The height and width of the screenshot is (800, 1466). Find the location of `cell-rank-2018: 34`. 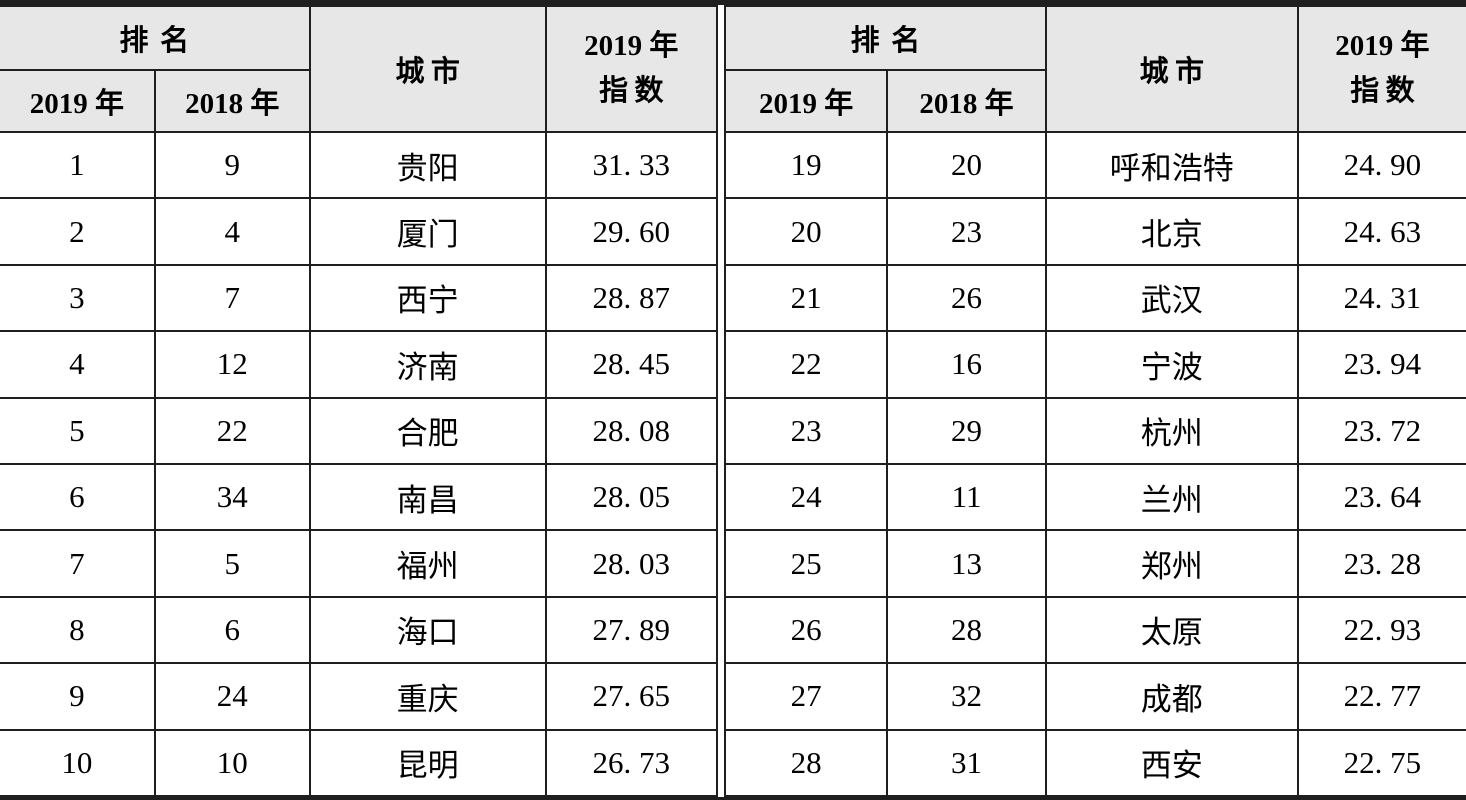

cell-rank-2018: 34 is located at coordinates (232, 497).